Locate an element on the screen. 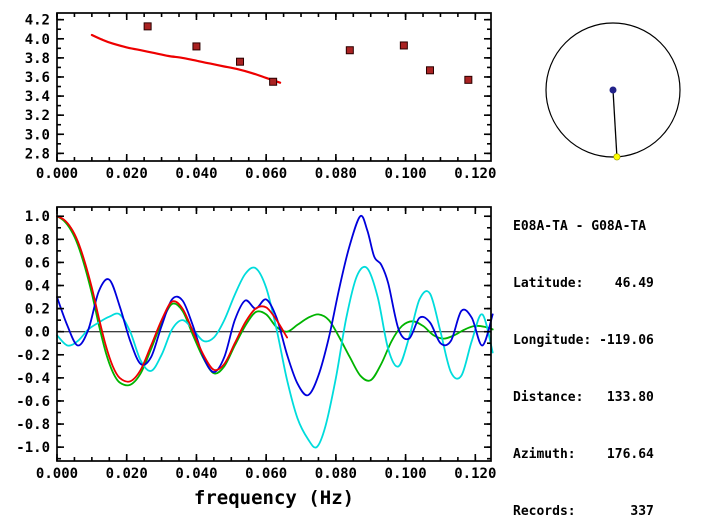  y-tick-label: 3.8 is located at coordinates (37, 59).